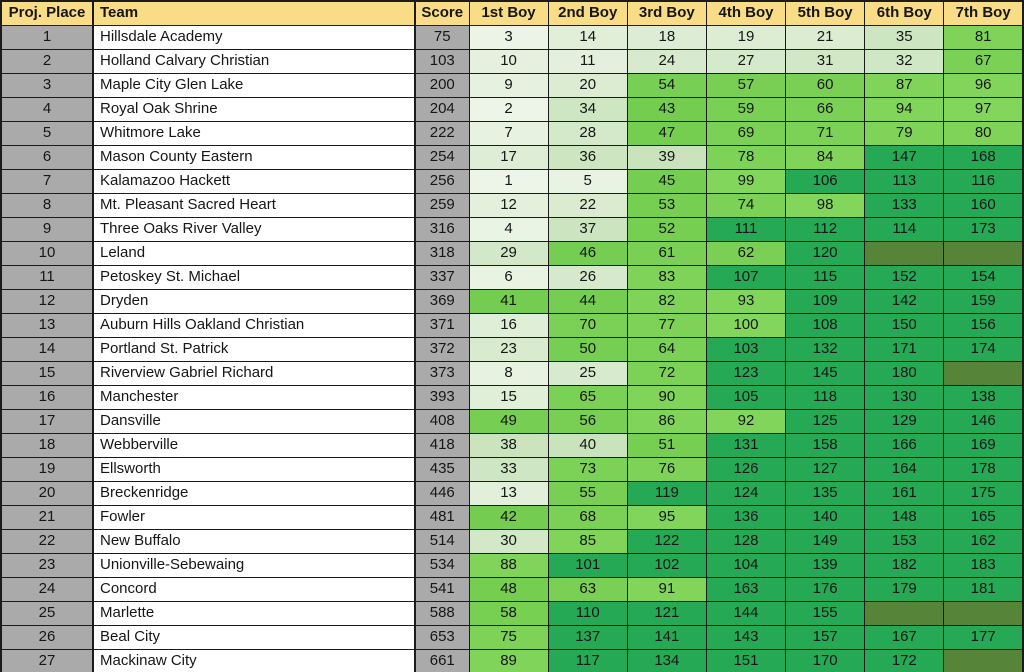  I want to click on boy-2-place-cell: 5, so click(587, 181).